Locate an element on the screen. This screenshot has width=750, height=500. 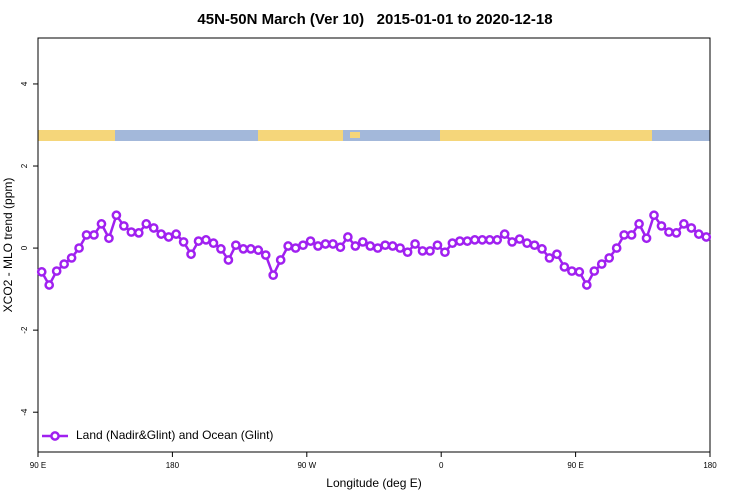
x-axis-label: Longitude (deg E) is located at coordinates (373, 483).